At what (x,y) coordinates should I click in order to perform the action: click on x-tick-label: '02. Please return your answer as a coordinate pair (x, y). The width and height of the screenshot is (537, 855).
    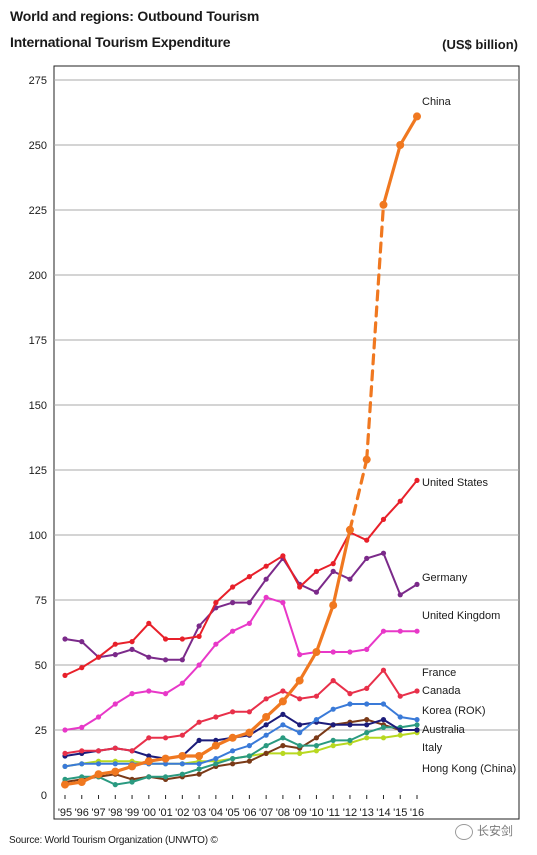
    Looking at the image, I should click on (182, 813).